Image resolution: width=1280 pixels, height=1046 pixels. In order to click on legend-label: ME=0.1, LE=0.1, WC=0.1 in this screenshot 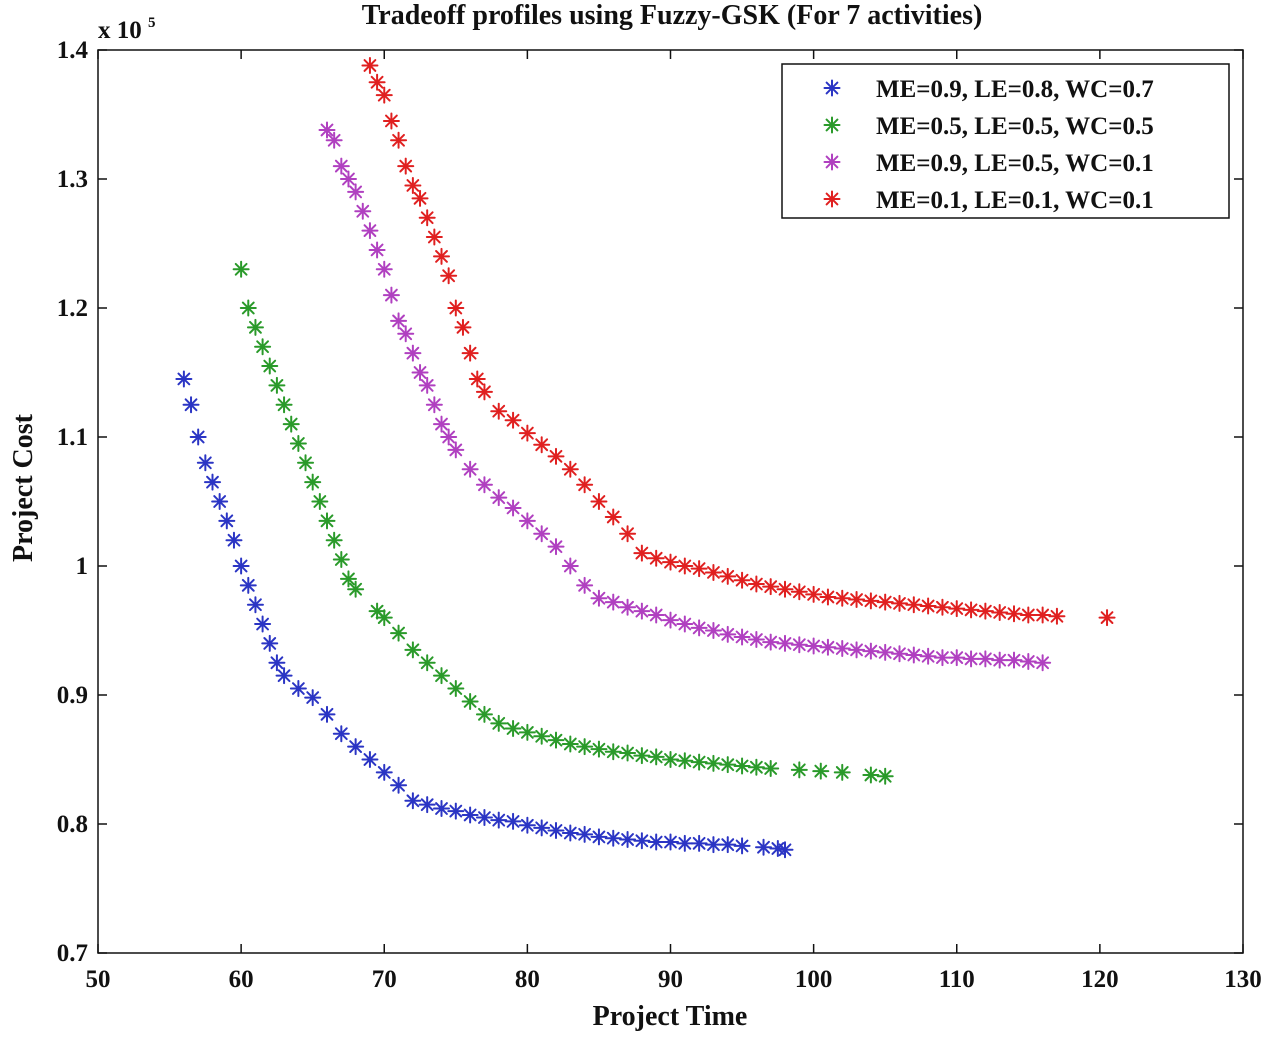, I will do `click(1015, 200)`.